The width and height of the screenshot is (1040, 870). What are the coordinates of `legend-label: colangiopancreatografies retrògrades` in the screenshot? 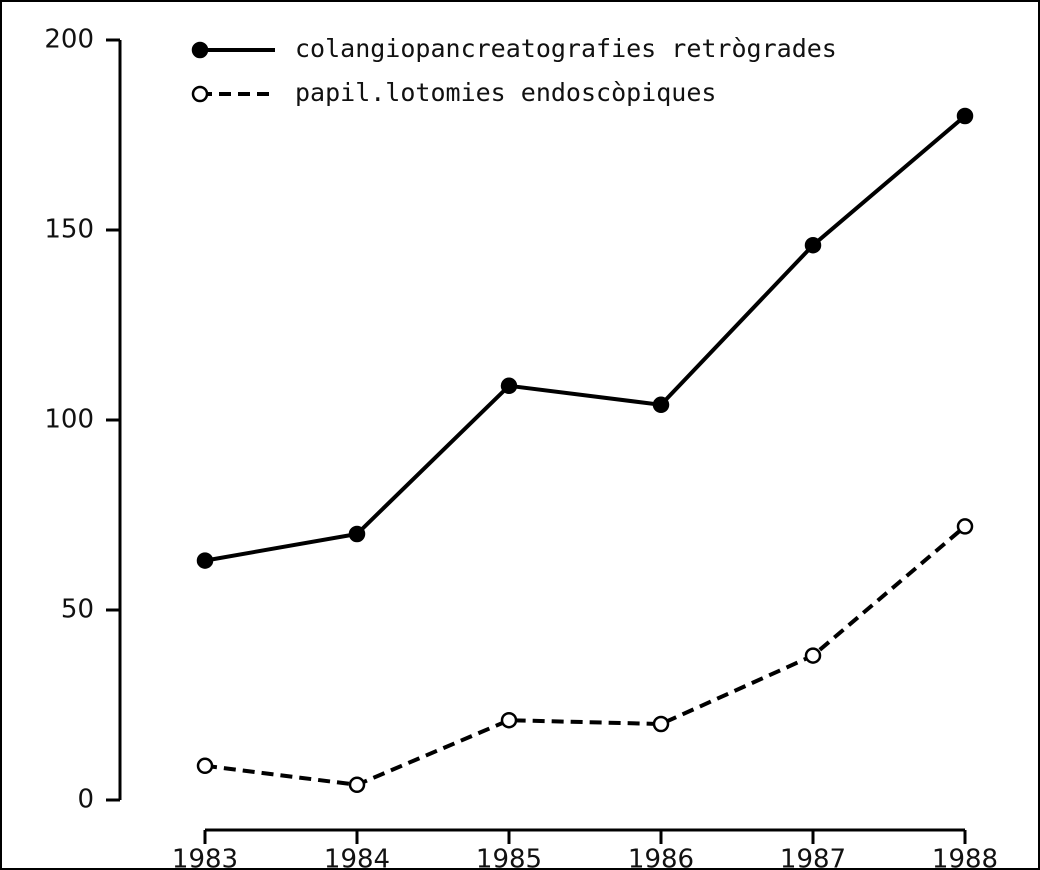 It's located at (566, 48).